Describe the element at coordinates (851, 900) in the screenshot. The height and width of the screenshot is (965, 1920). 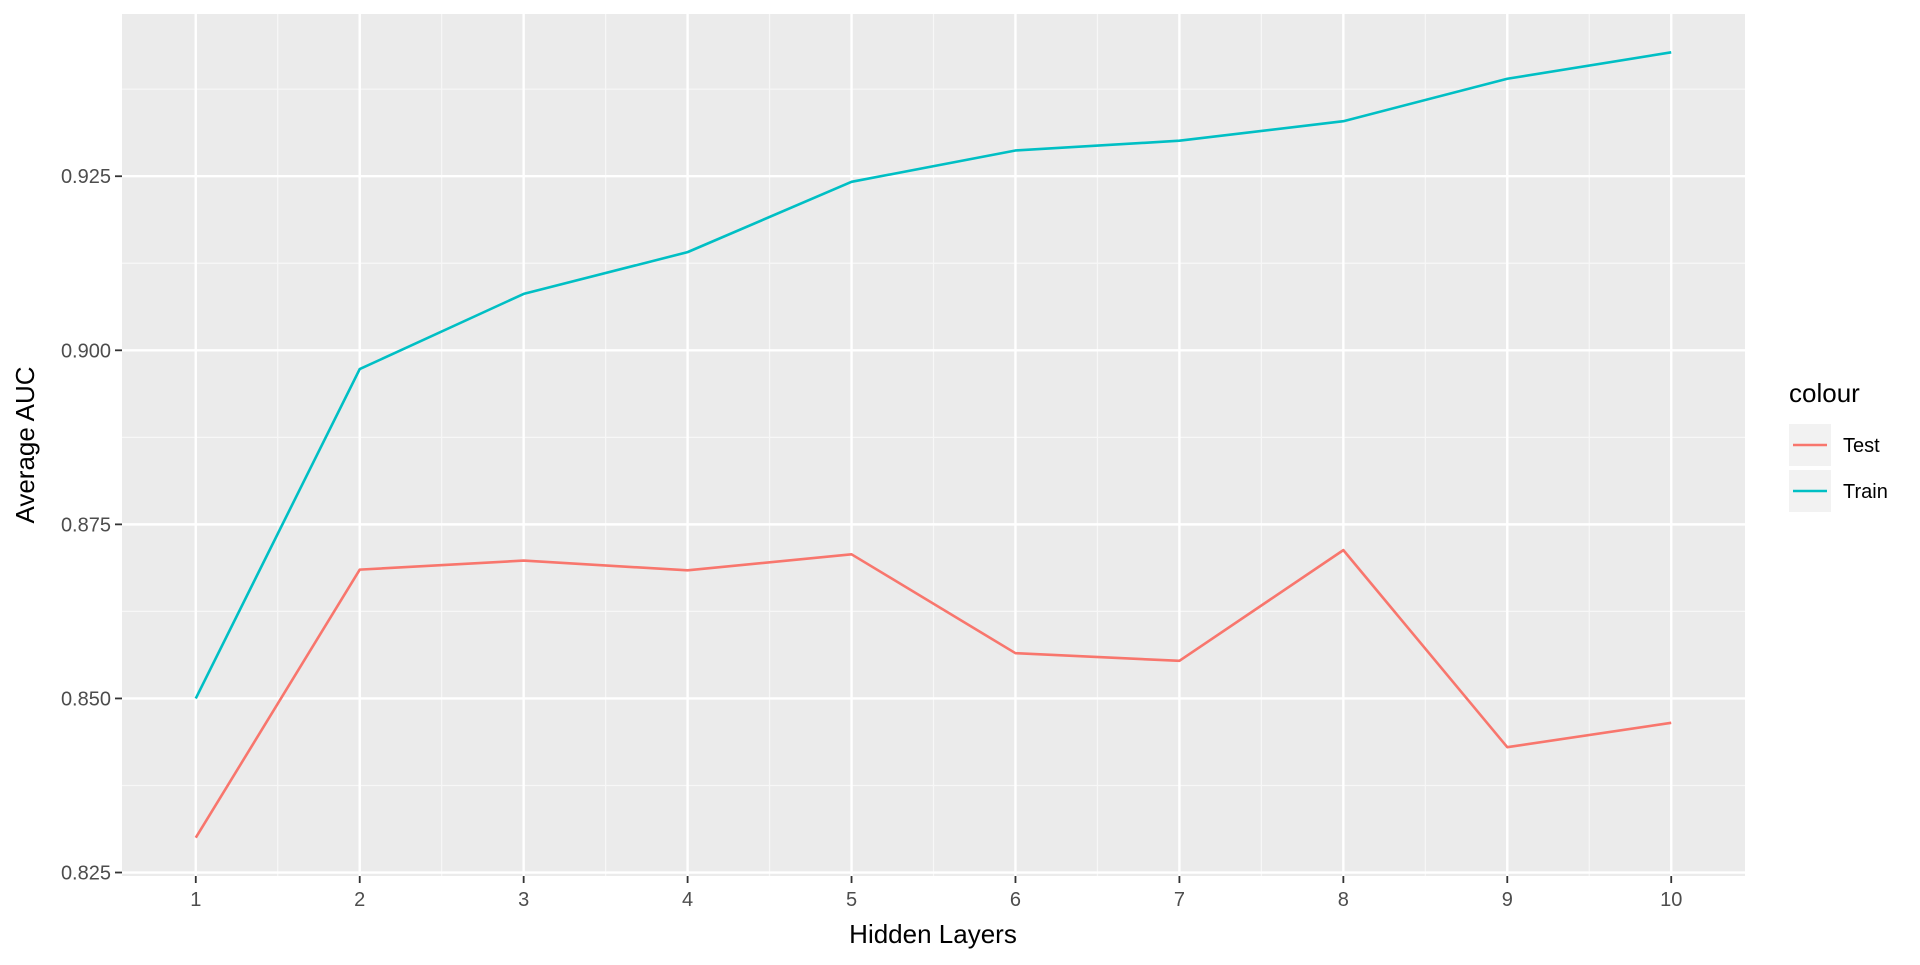
I see `x-tick-label: 5` at that location.